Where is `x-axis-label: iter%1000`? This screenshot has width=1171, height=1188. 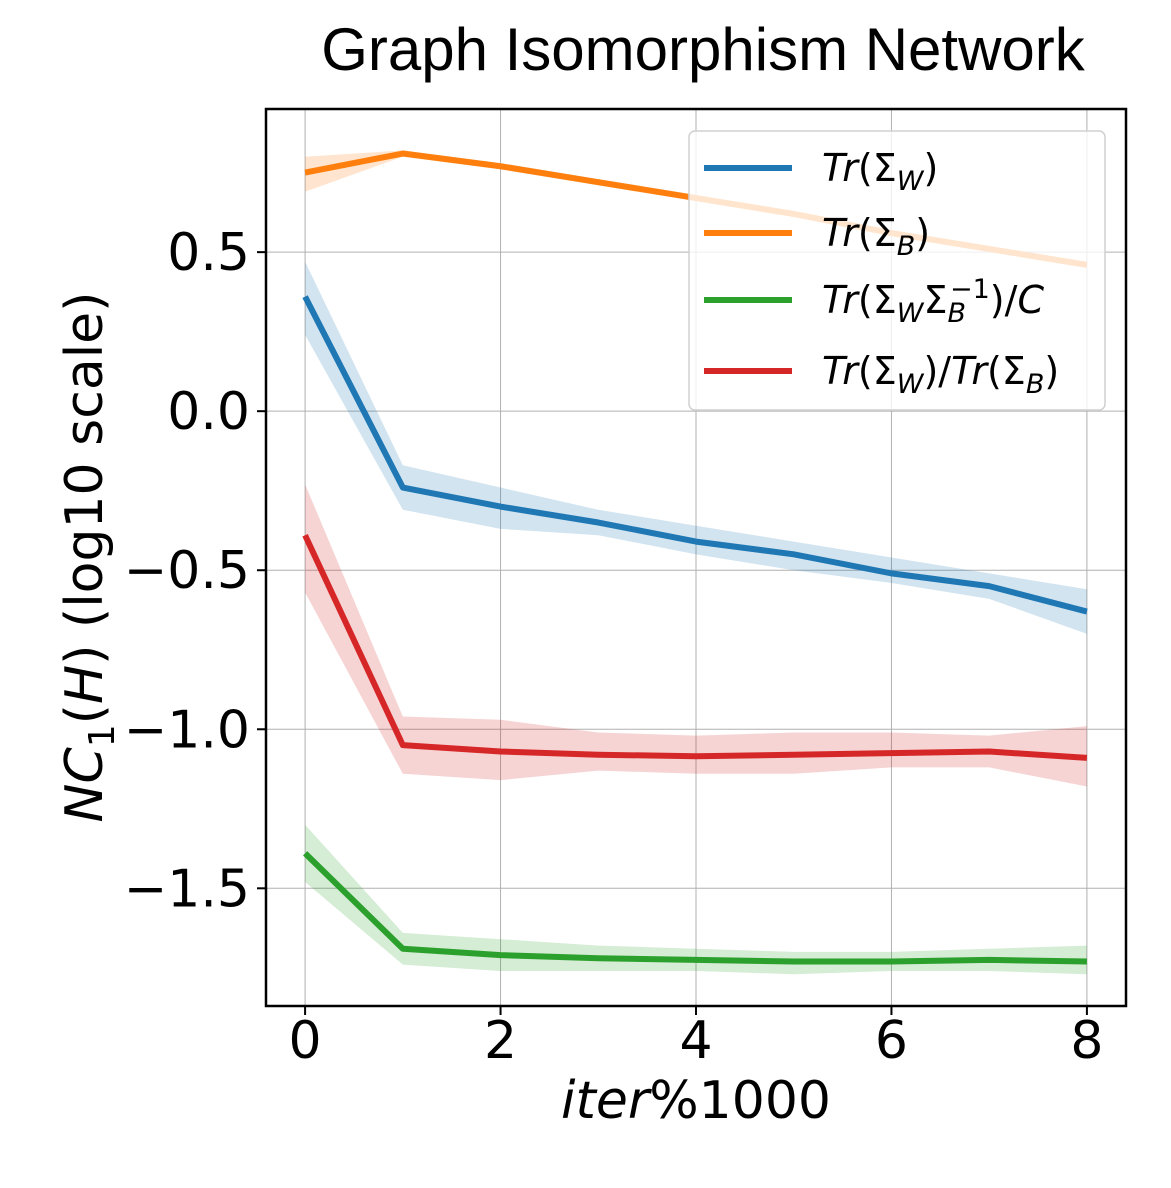
x-axis-label: iter%1000 is located at coordinates (696, 1101).